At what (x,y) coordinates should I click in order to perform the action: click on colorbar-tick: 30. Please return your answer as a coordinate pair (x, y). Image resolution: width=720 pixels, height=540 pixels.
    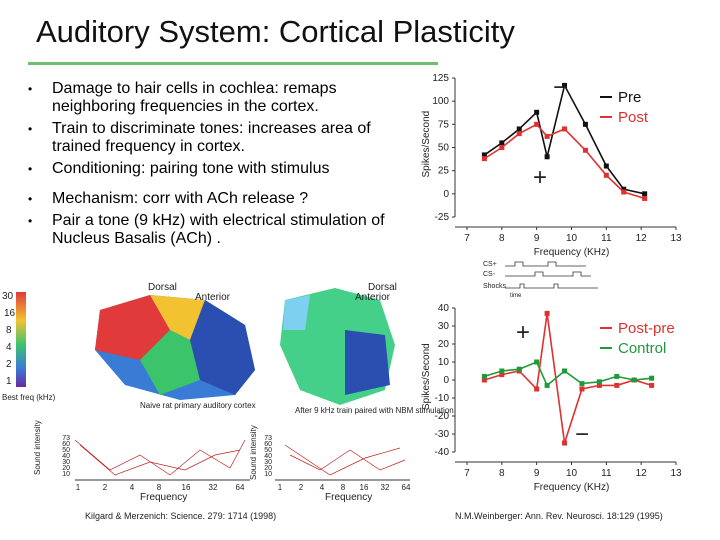
    Looking at the image, I should click on (8, 296).